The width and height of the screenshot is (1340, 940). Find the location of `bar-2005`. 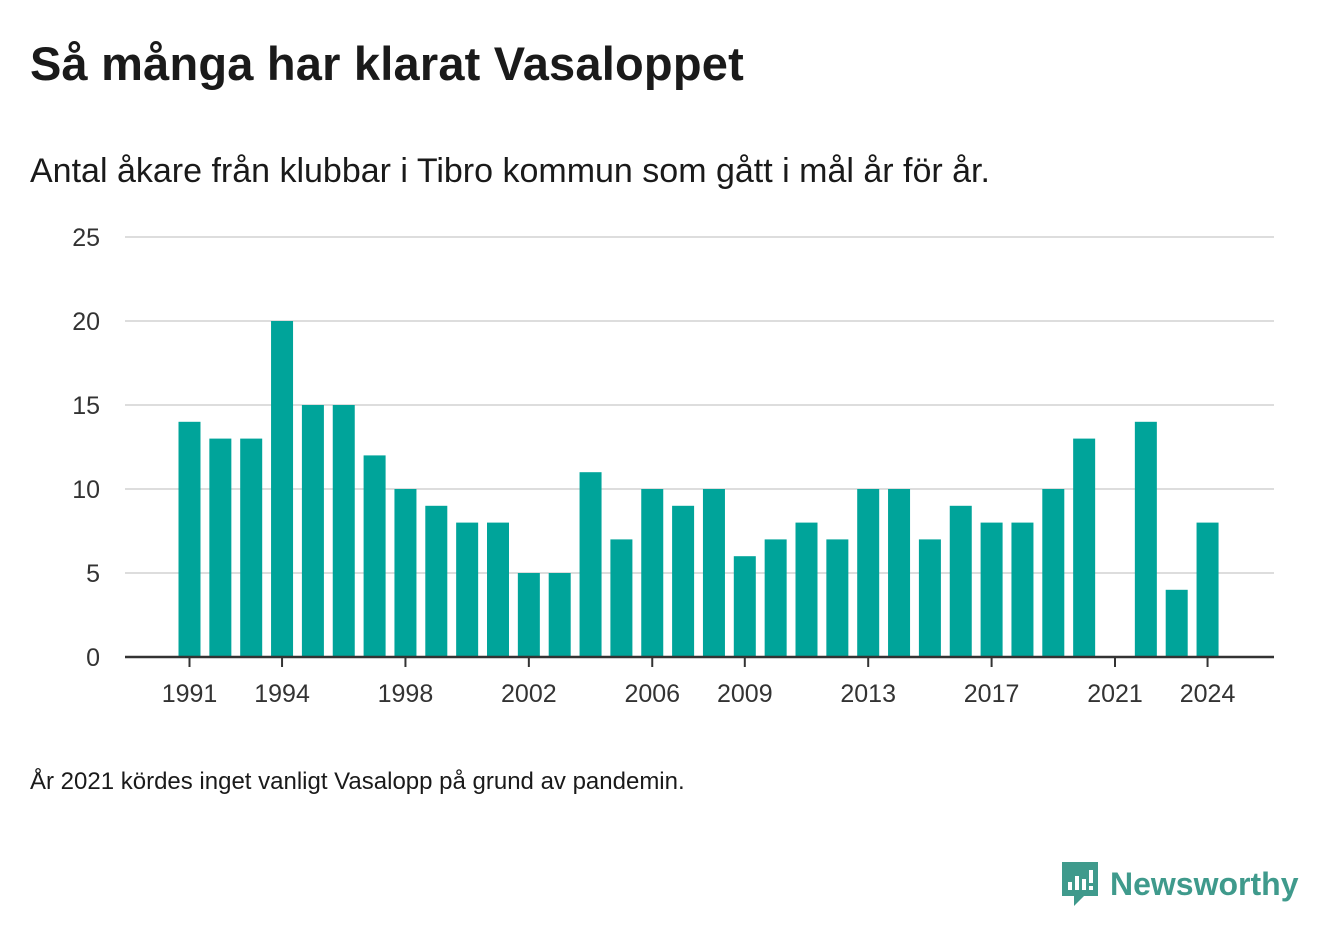

bar-2005 is located at coordinates (621, 598).